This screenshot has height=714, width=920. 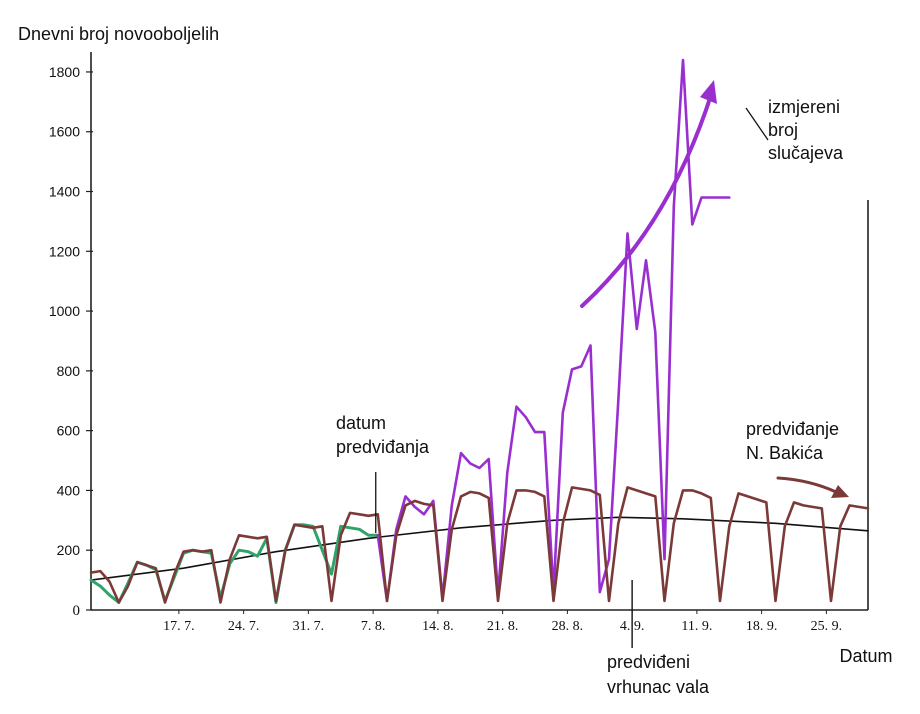 What do you see at coordinates (648, 662) in the screenshot?
I see `predicted-peak-label-line-1: predviđeni` at bounding box center [648, 662].